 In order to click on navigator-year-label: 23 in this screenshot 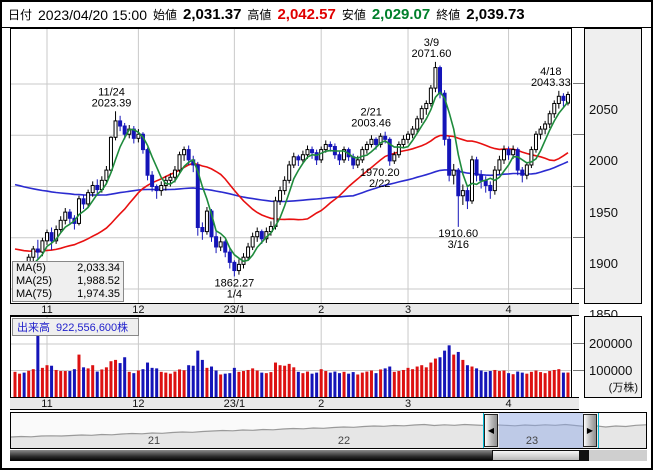, I will do `click(532, 441)`.